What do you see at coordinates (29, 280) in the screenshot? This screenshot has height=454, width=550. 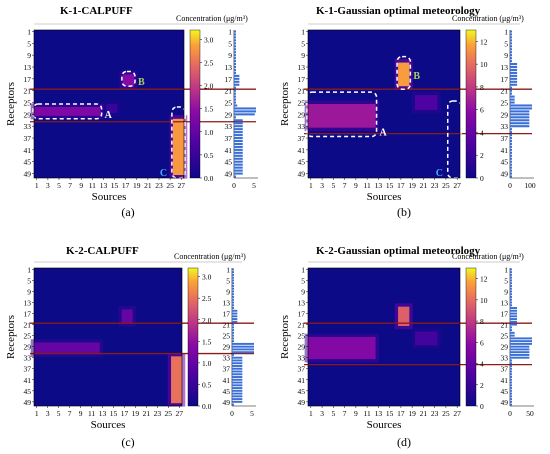 I see `y-tick-label: 5` at bounding box center [29, 280].